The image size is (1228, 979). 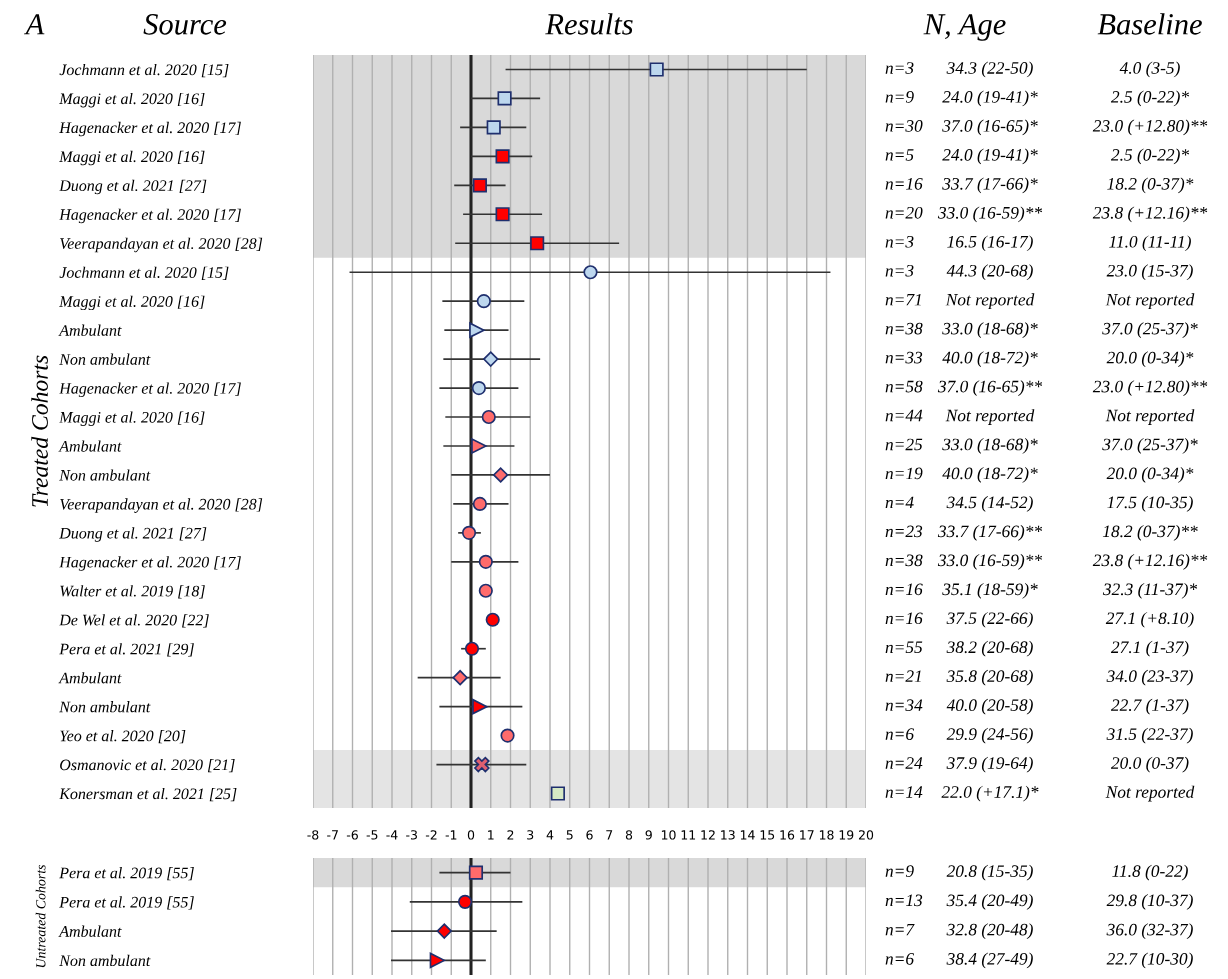 What do you see at coordinates (1150, 475) in the screenshot?
I see `text: 20.0 (0-34)*` at bounding box center [1150, 475].